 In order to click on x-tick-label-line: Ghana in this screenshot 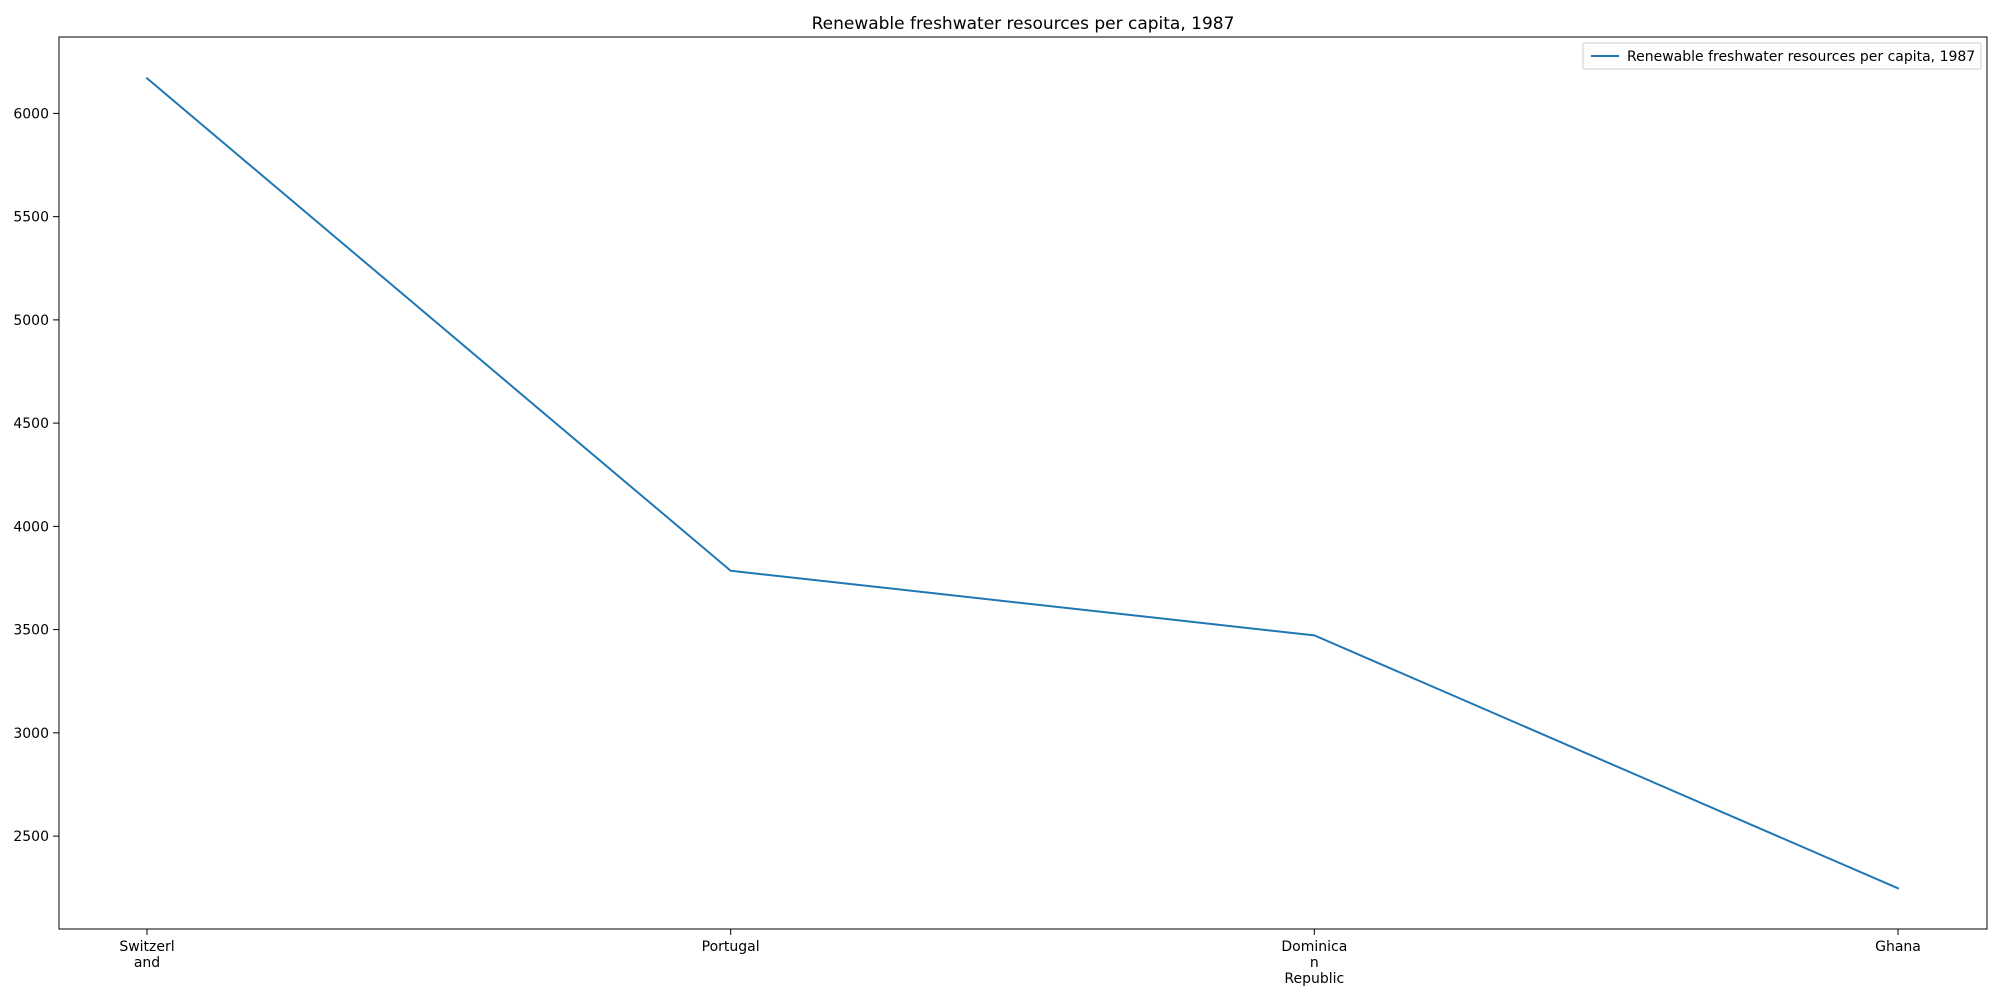, I will do `click(1898, 947)`.